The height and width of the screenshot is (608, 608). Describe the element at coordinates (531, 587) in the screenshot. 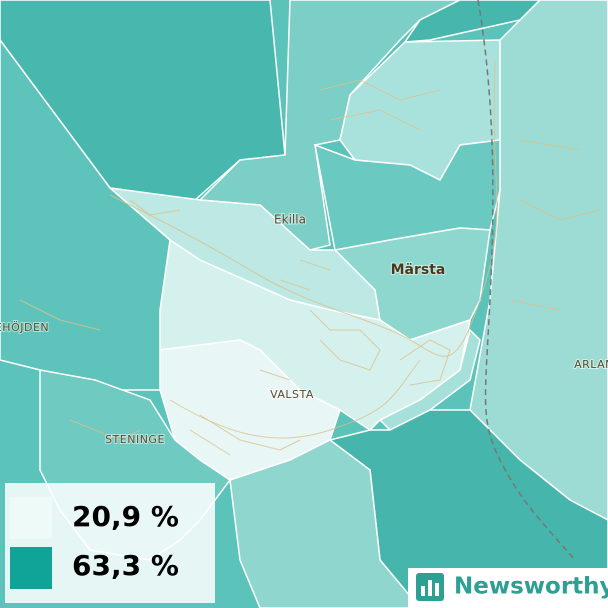

I see `brand-name: Newsworthy` at that location.